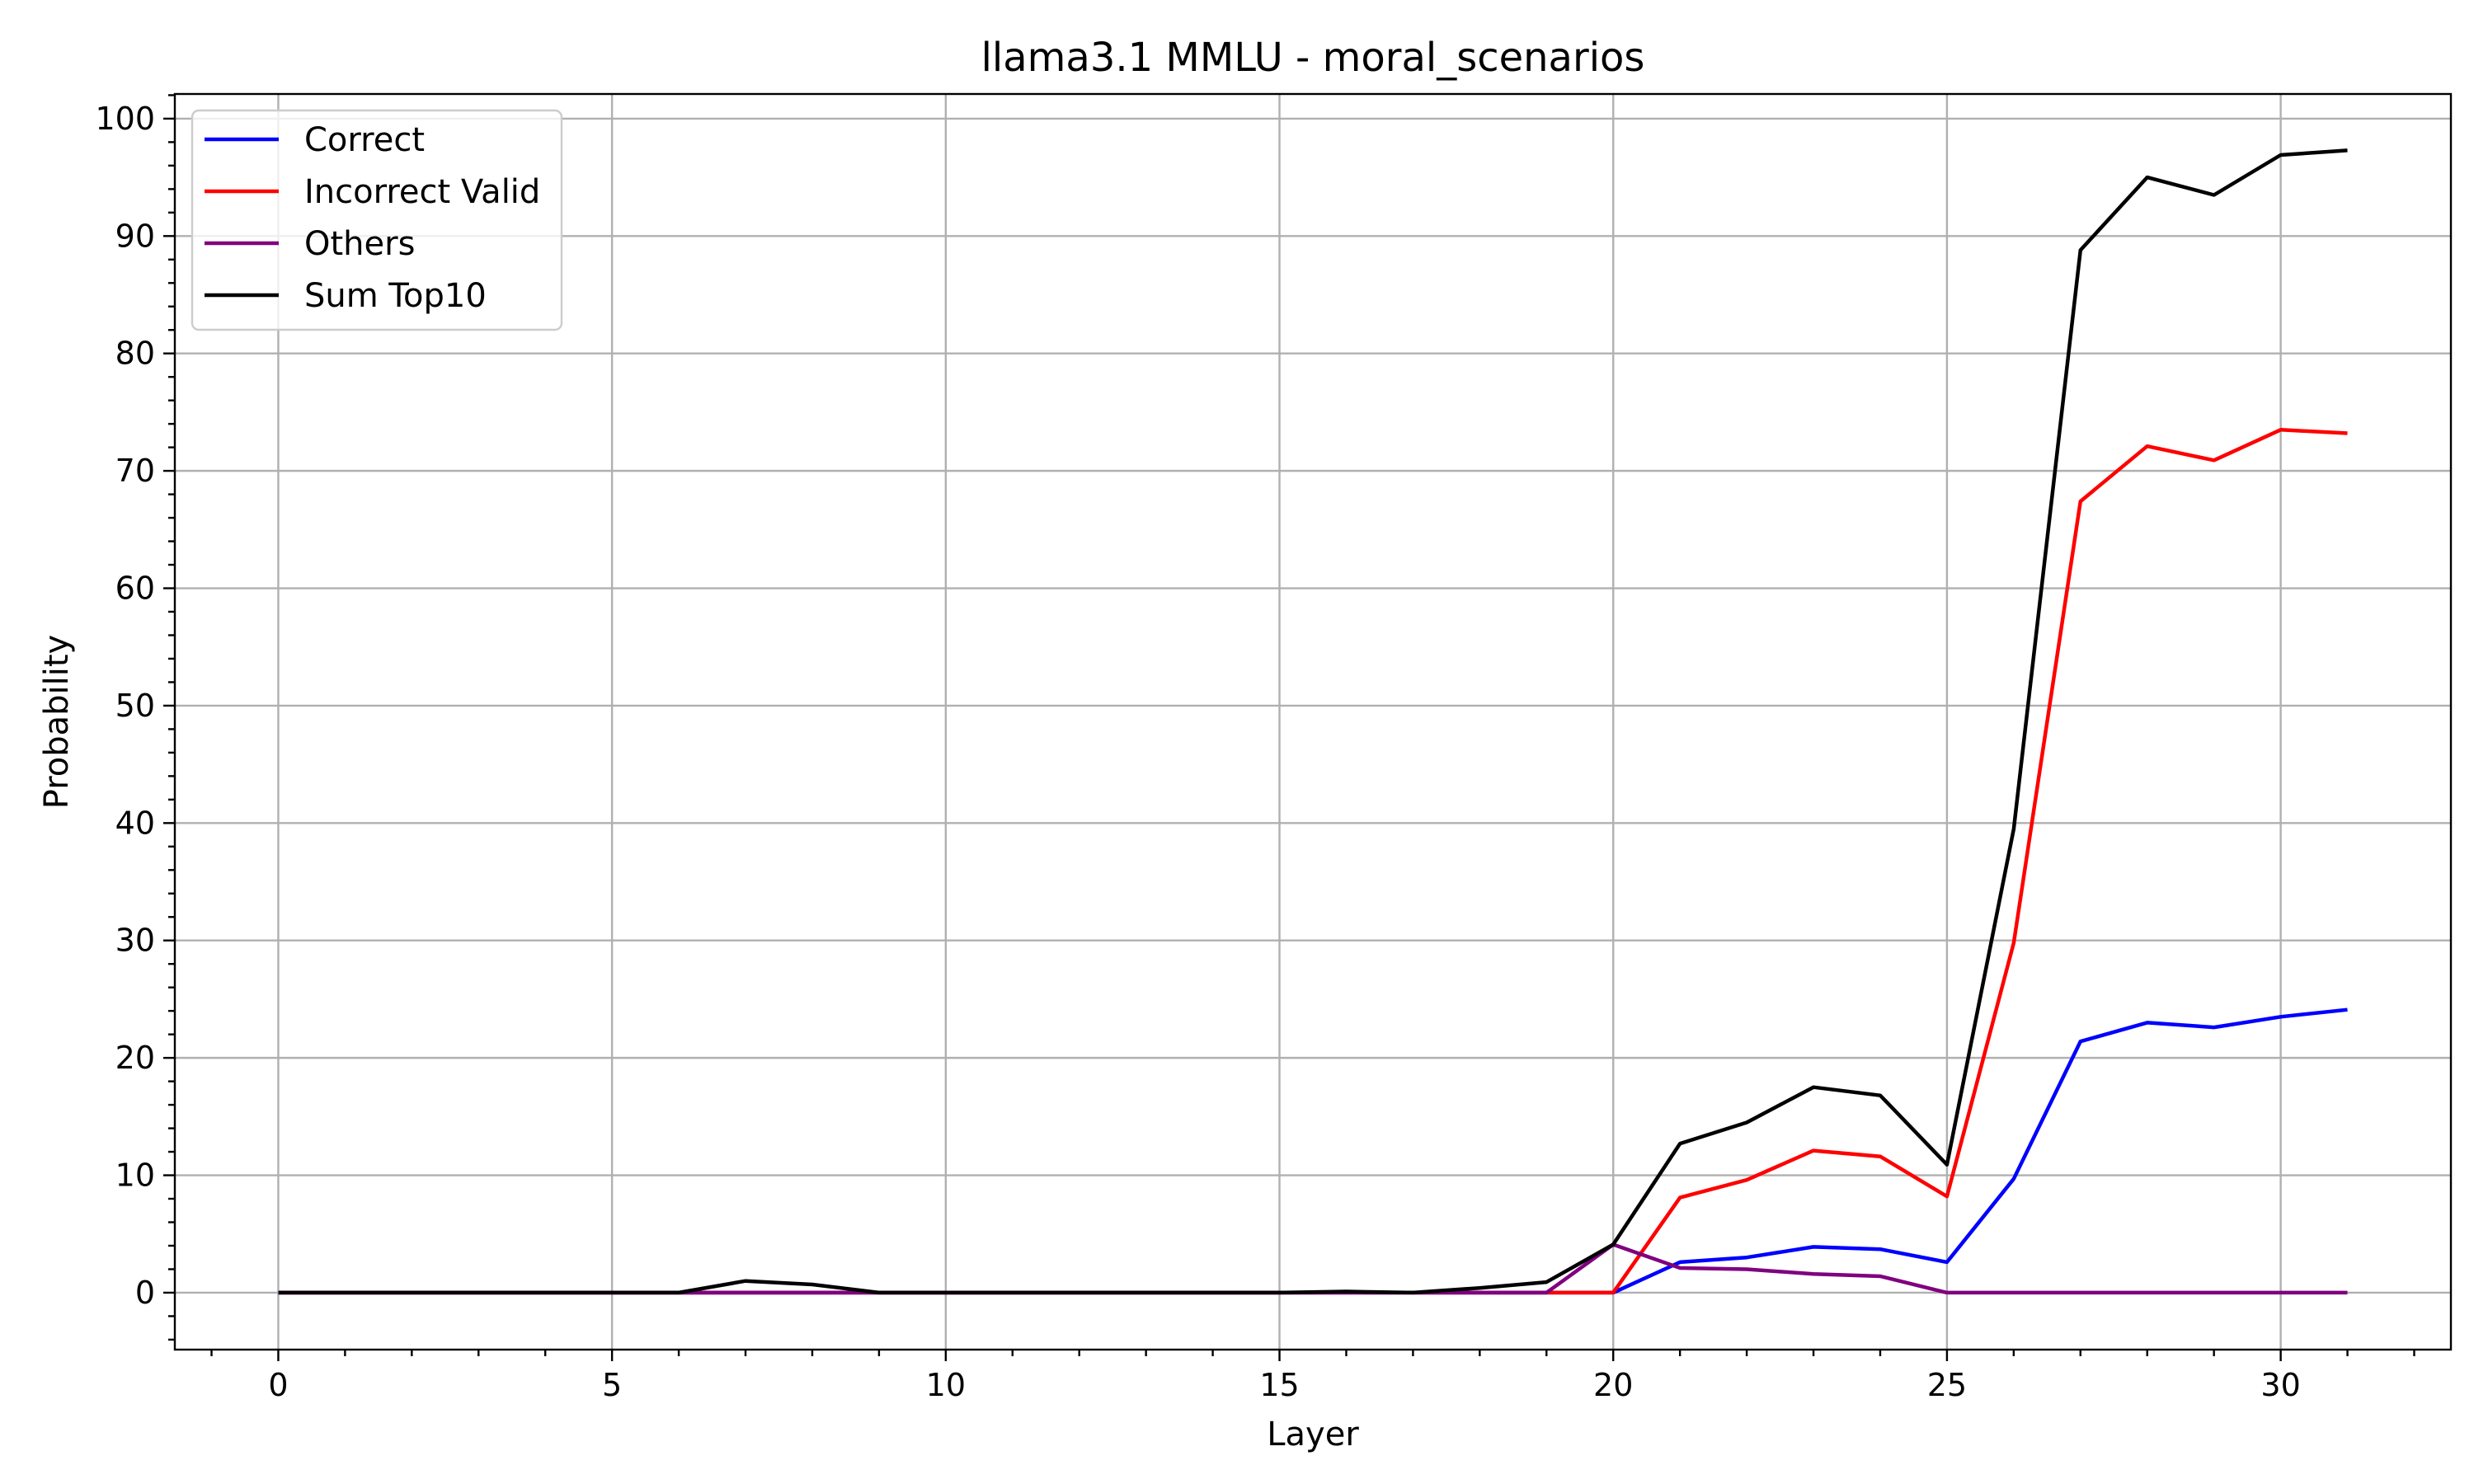  I want to click on y-tick-label: 70, so click(135, 471).